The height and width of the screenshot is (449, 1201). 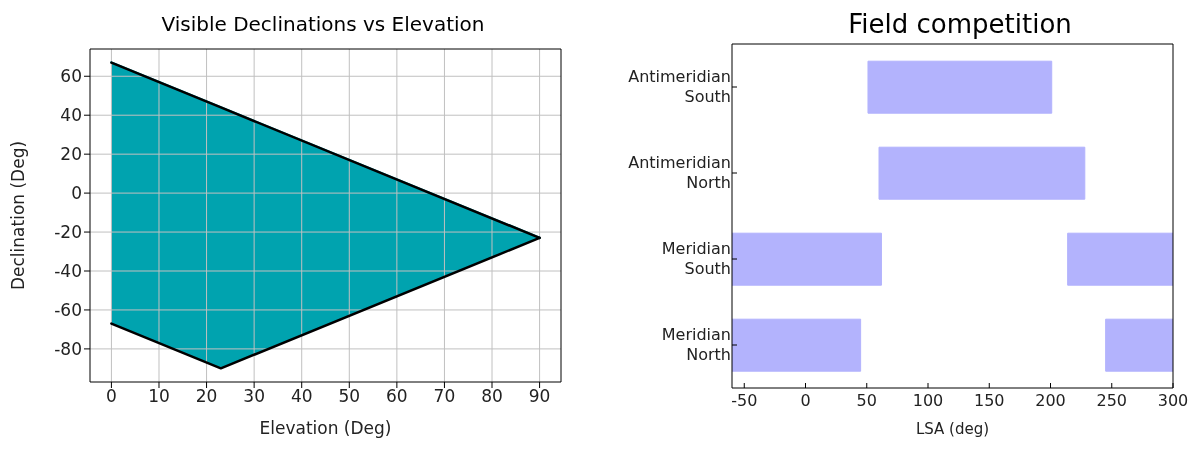 I want to click on y-tick-label: 0, so click(x=76, y=193).